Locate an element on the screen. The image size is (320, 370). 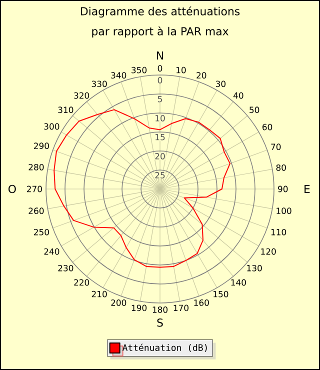
spoke-label: 330 is located at coordinates (99, 84).